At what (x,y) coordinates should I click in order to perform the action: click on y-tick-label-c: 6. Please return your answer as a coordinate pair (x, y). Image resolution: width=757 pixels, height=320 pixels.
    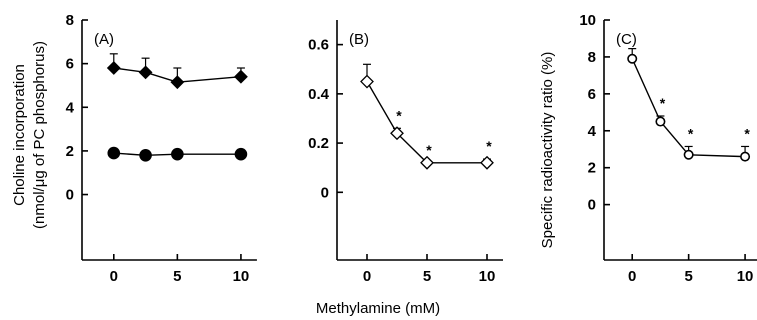
    Looking at the image, I should click on (592, 94).